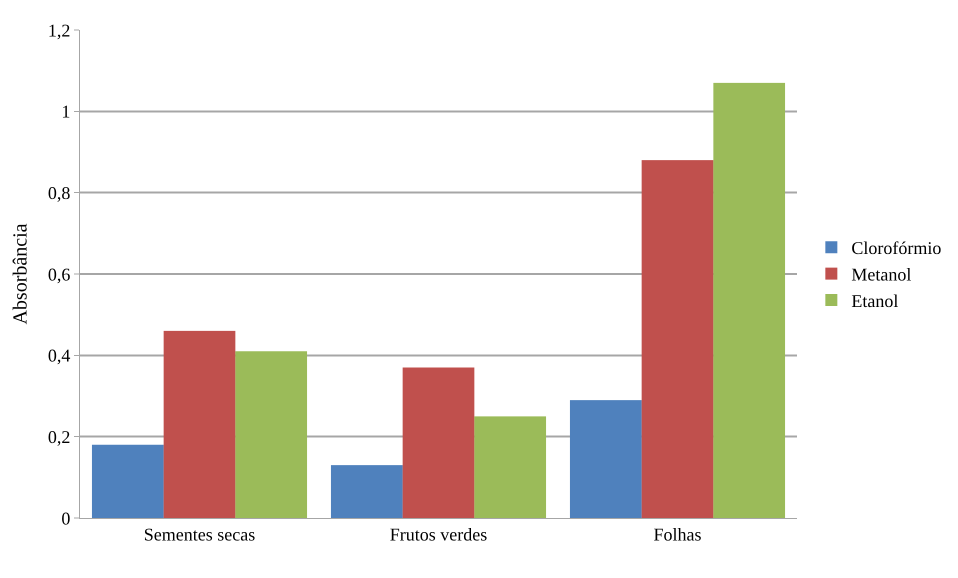 This screenshot has height=578, width=958. I want to click on y-tick-label: 1, so click(65, 112).